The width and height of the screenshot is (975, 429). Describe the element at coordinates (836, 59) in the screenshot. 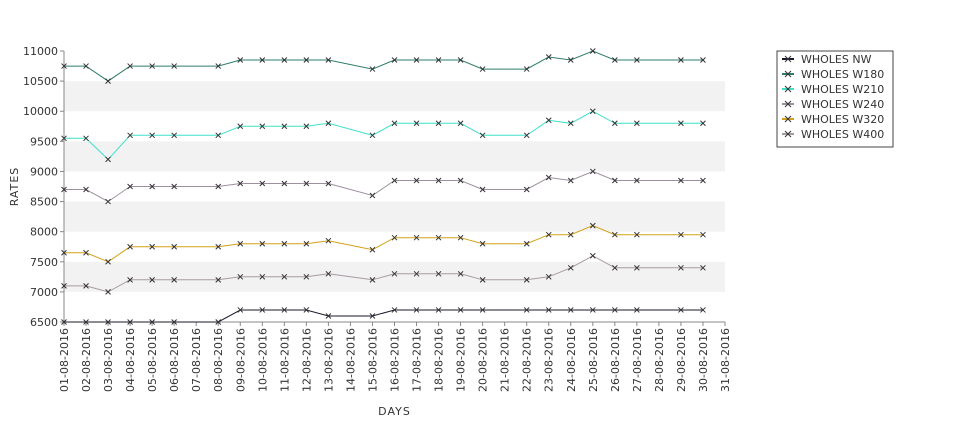

I see `legend-label: WHOLES NW` at that location.